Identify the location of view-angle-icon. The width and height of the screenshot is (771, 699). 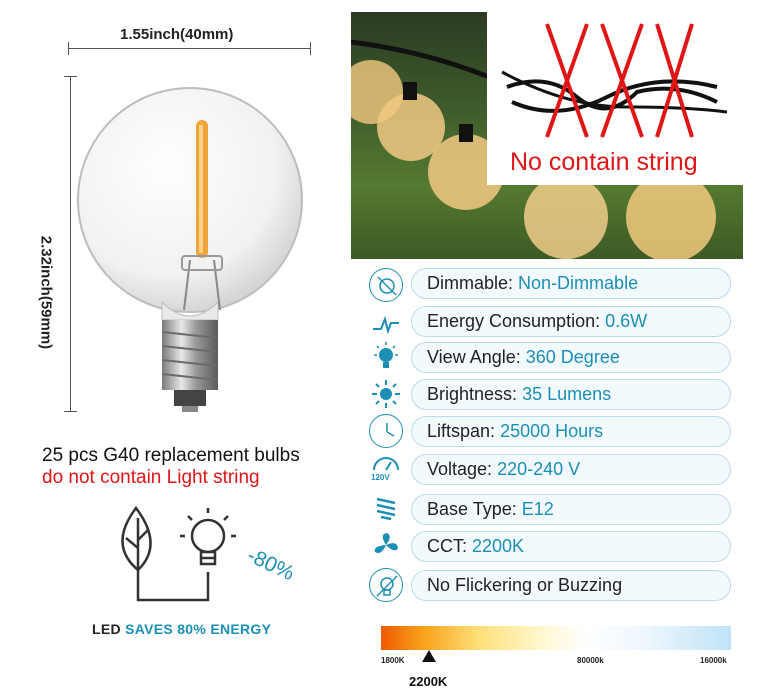
(386, 357).